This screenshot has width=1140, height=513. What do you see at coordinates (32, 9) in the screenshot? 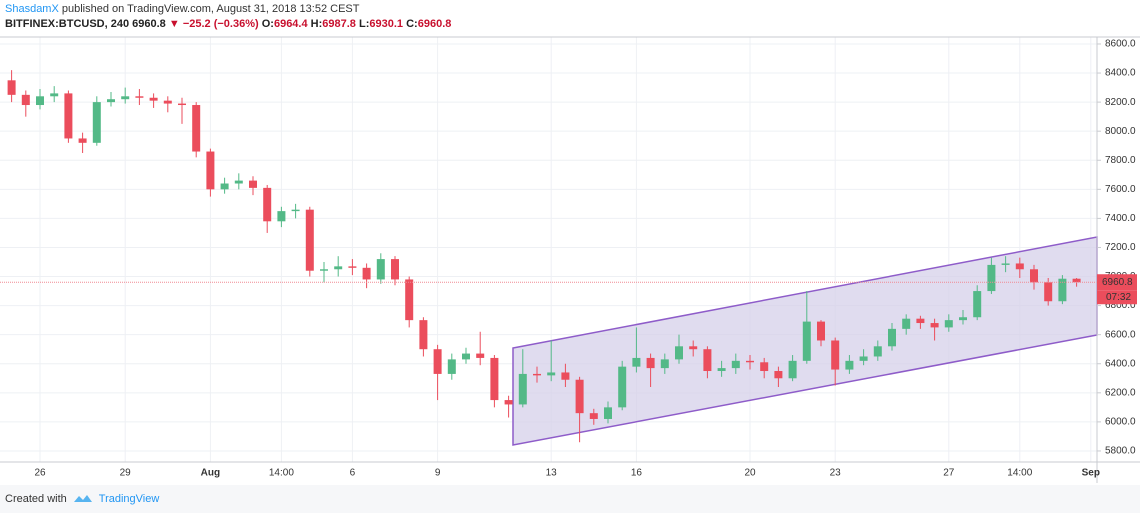
I see `author: ShasdamX` at bounding box center [32, 9].